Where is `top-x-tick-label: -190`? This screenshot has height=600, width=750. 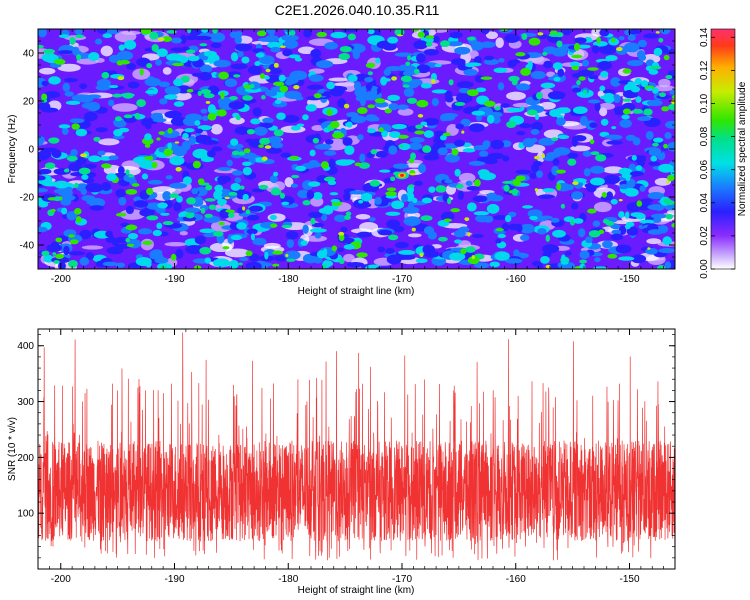
top-x-tick-label: -190 is located at coordinates (174, 279).